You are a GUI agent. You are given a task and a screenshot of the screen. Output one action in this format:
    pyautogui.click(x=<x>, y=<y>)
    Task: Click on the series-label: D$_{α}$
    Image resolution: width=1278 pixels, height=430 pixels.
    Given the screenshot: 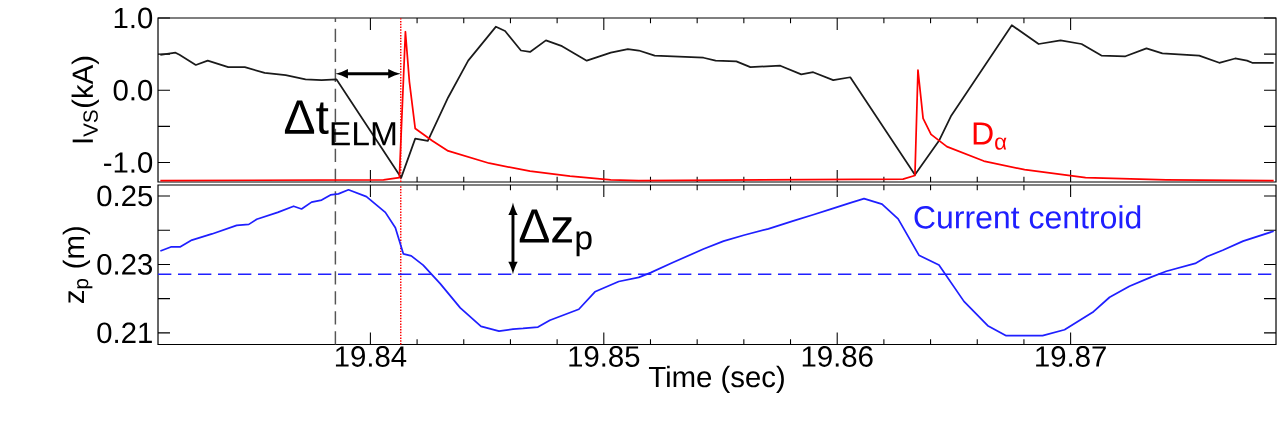 What is the action you would take?
    pyautogui.click(x=990, y=136)
    